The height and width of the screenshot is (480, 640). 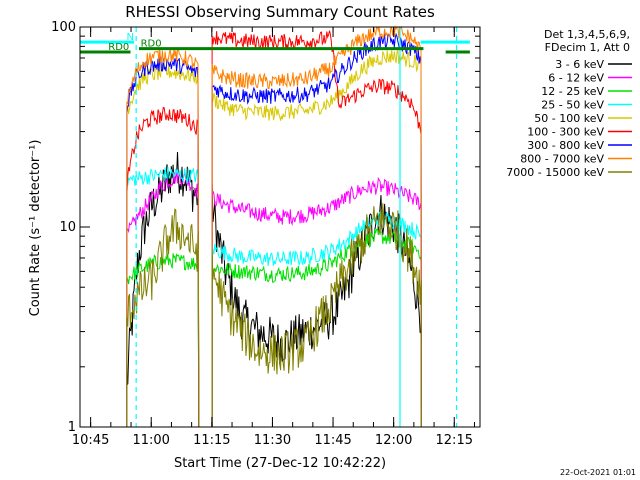 I want to click on annotation-label-3: RD0, so click(x=118, y=47).